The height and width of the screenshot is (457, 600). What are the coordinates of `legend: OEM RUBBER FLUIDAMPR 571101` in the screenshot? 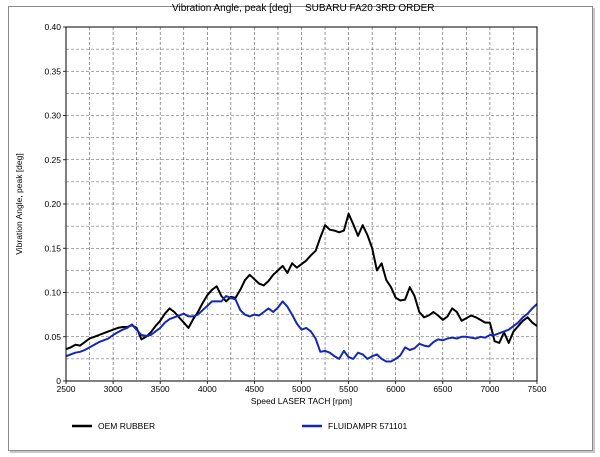 It's located at (239, 426).